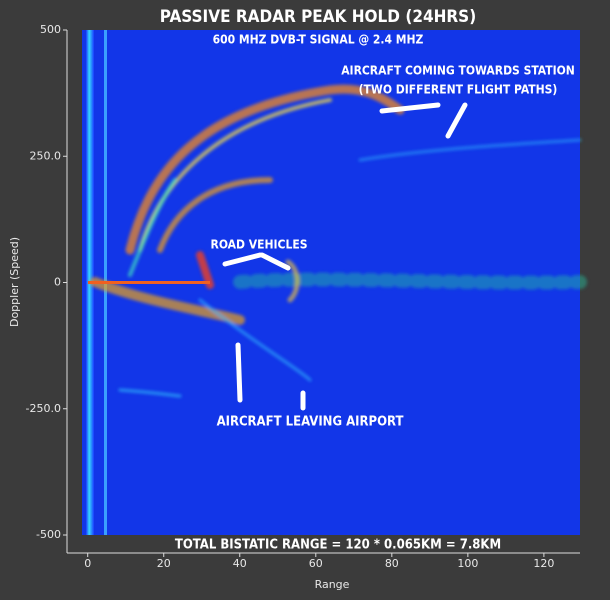  I want to click on y-tick-label: 500, so click(50, 29).